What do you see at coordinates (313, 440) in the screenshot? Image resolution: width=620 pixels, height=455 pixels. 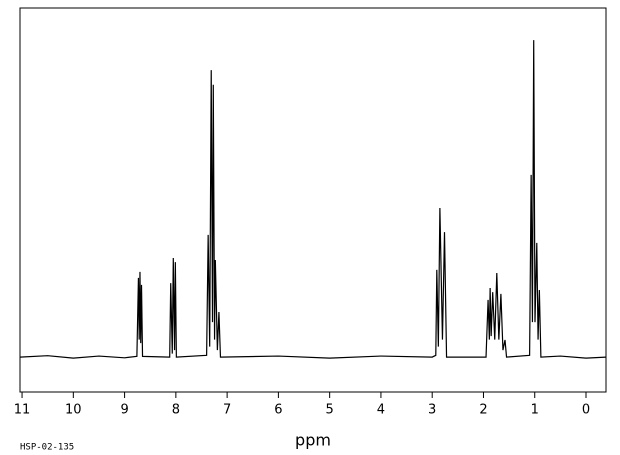 I see `x-axis-label: ppm` at bounding box center [313, 440].